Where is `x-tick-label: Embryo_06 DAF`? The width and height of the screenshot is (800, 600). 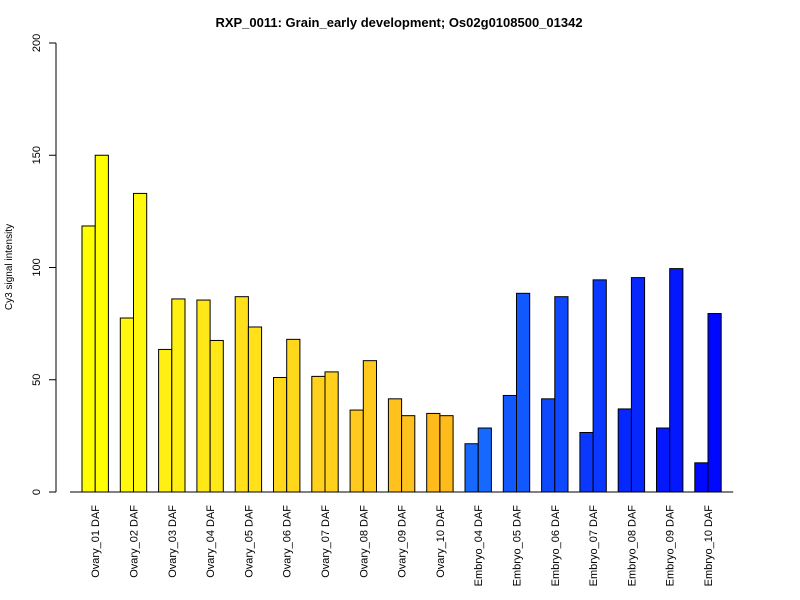 x-tick-label: Embryo_06 DAF is located at coordinates (556, 546).